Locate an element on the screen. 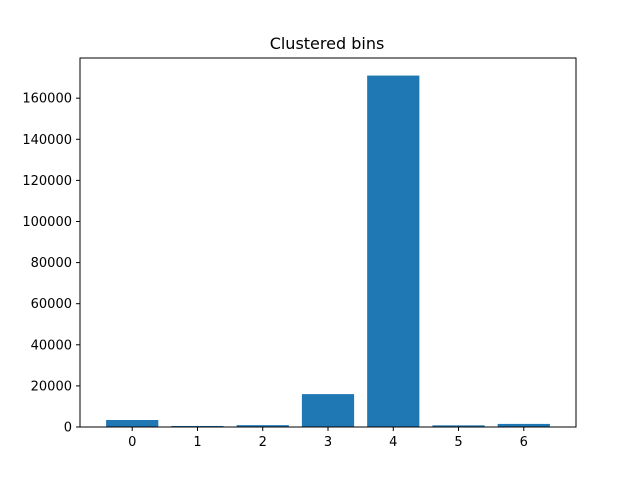 The image size is (640, 480). y-tick-label-60000: 60000 is located at coordinates (51, 304).